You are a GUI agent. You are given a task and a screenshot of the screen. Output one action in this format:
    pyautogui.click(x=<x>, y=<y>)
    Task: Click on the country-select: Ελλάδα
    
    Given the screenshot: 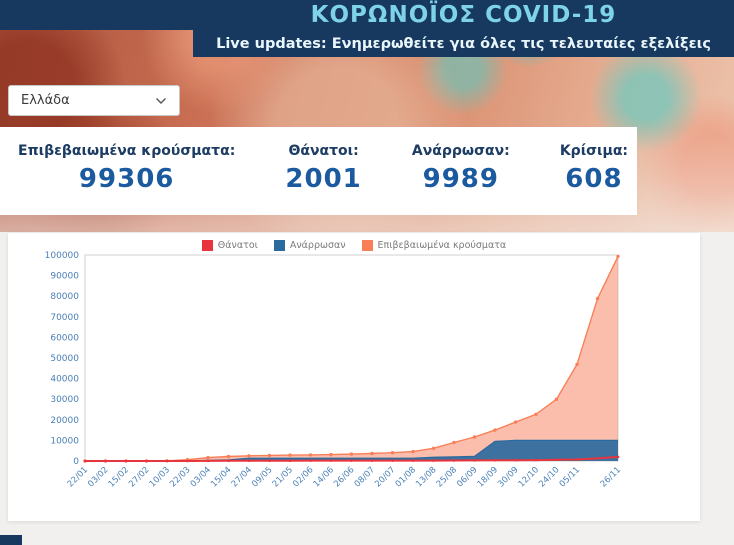 What is the action you would take?
    pyautogui.click(x=94, y=100)
    